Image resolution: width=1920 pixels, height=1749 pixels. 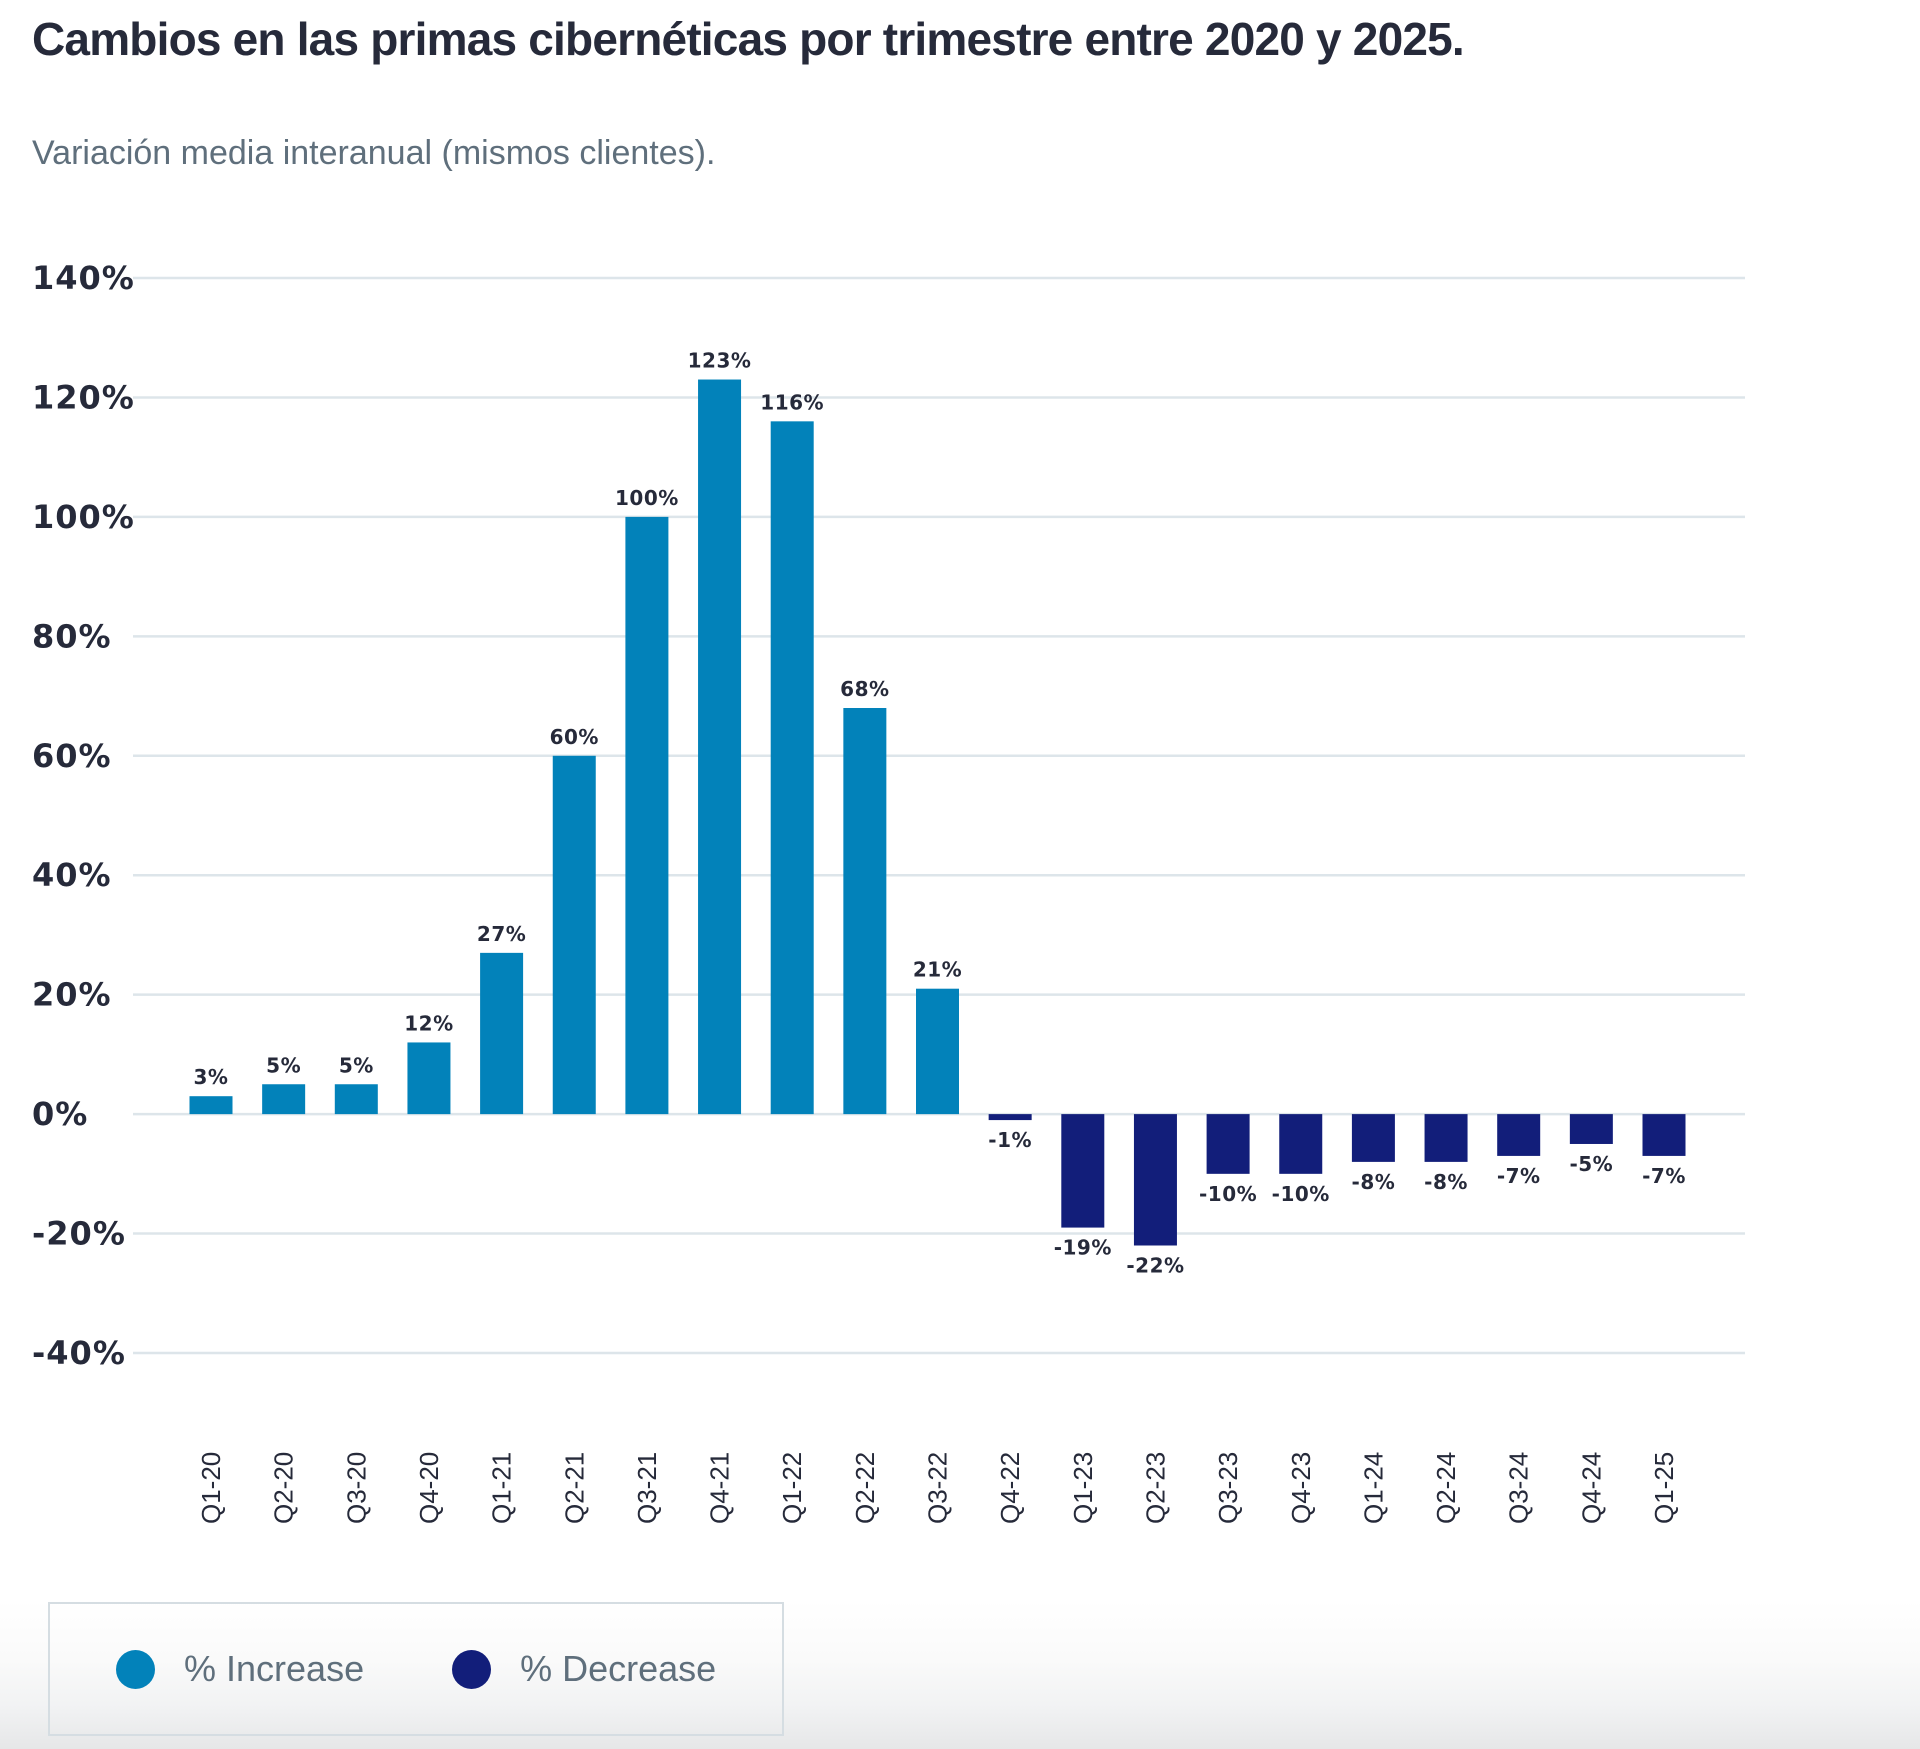 I want to click on value-label: 68%, so click(x=864, y=689).